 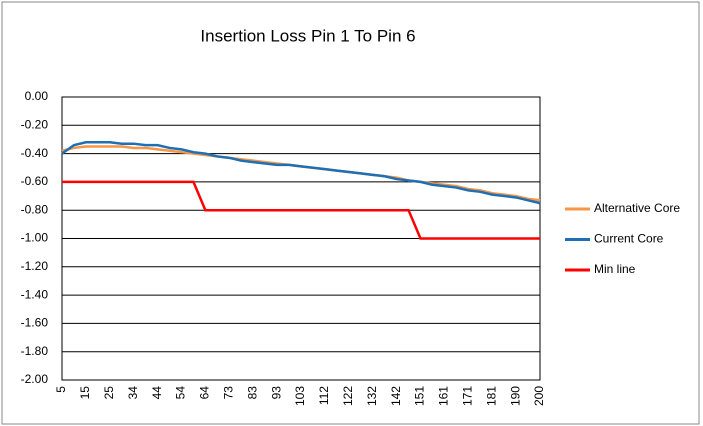 What do you see at coordinates (35, 209) in the screenshot?
I see `y-tick-label: -0.80` at bounding box center [35, 209].